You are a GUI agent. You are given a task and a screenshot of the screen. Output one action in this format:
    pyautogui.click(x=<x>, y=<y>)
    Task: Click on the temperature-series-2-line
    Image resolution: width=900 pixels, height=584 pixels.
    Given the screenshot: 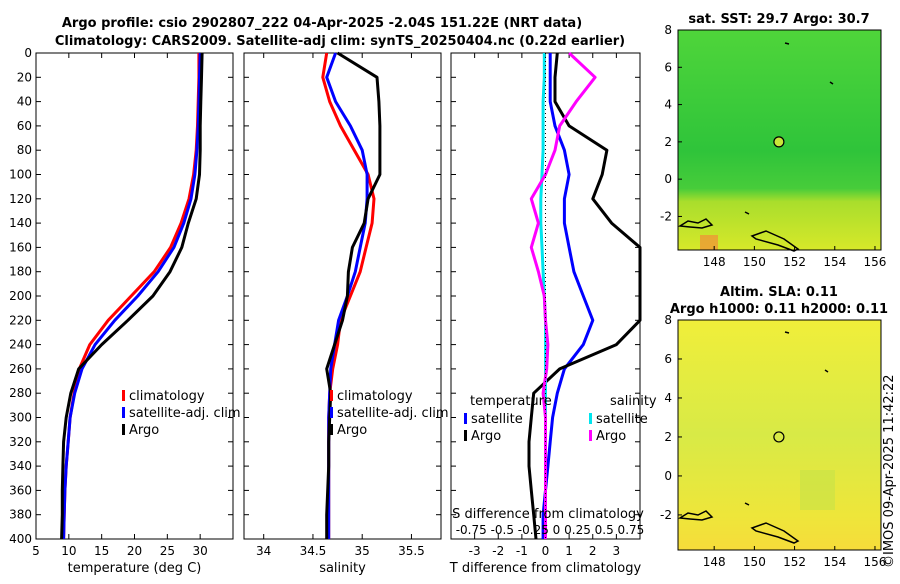 What is the action you would take?
    pyautogui.click(x=132, y=296)
    